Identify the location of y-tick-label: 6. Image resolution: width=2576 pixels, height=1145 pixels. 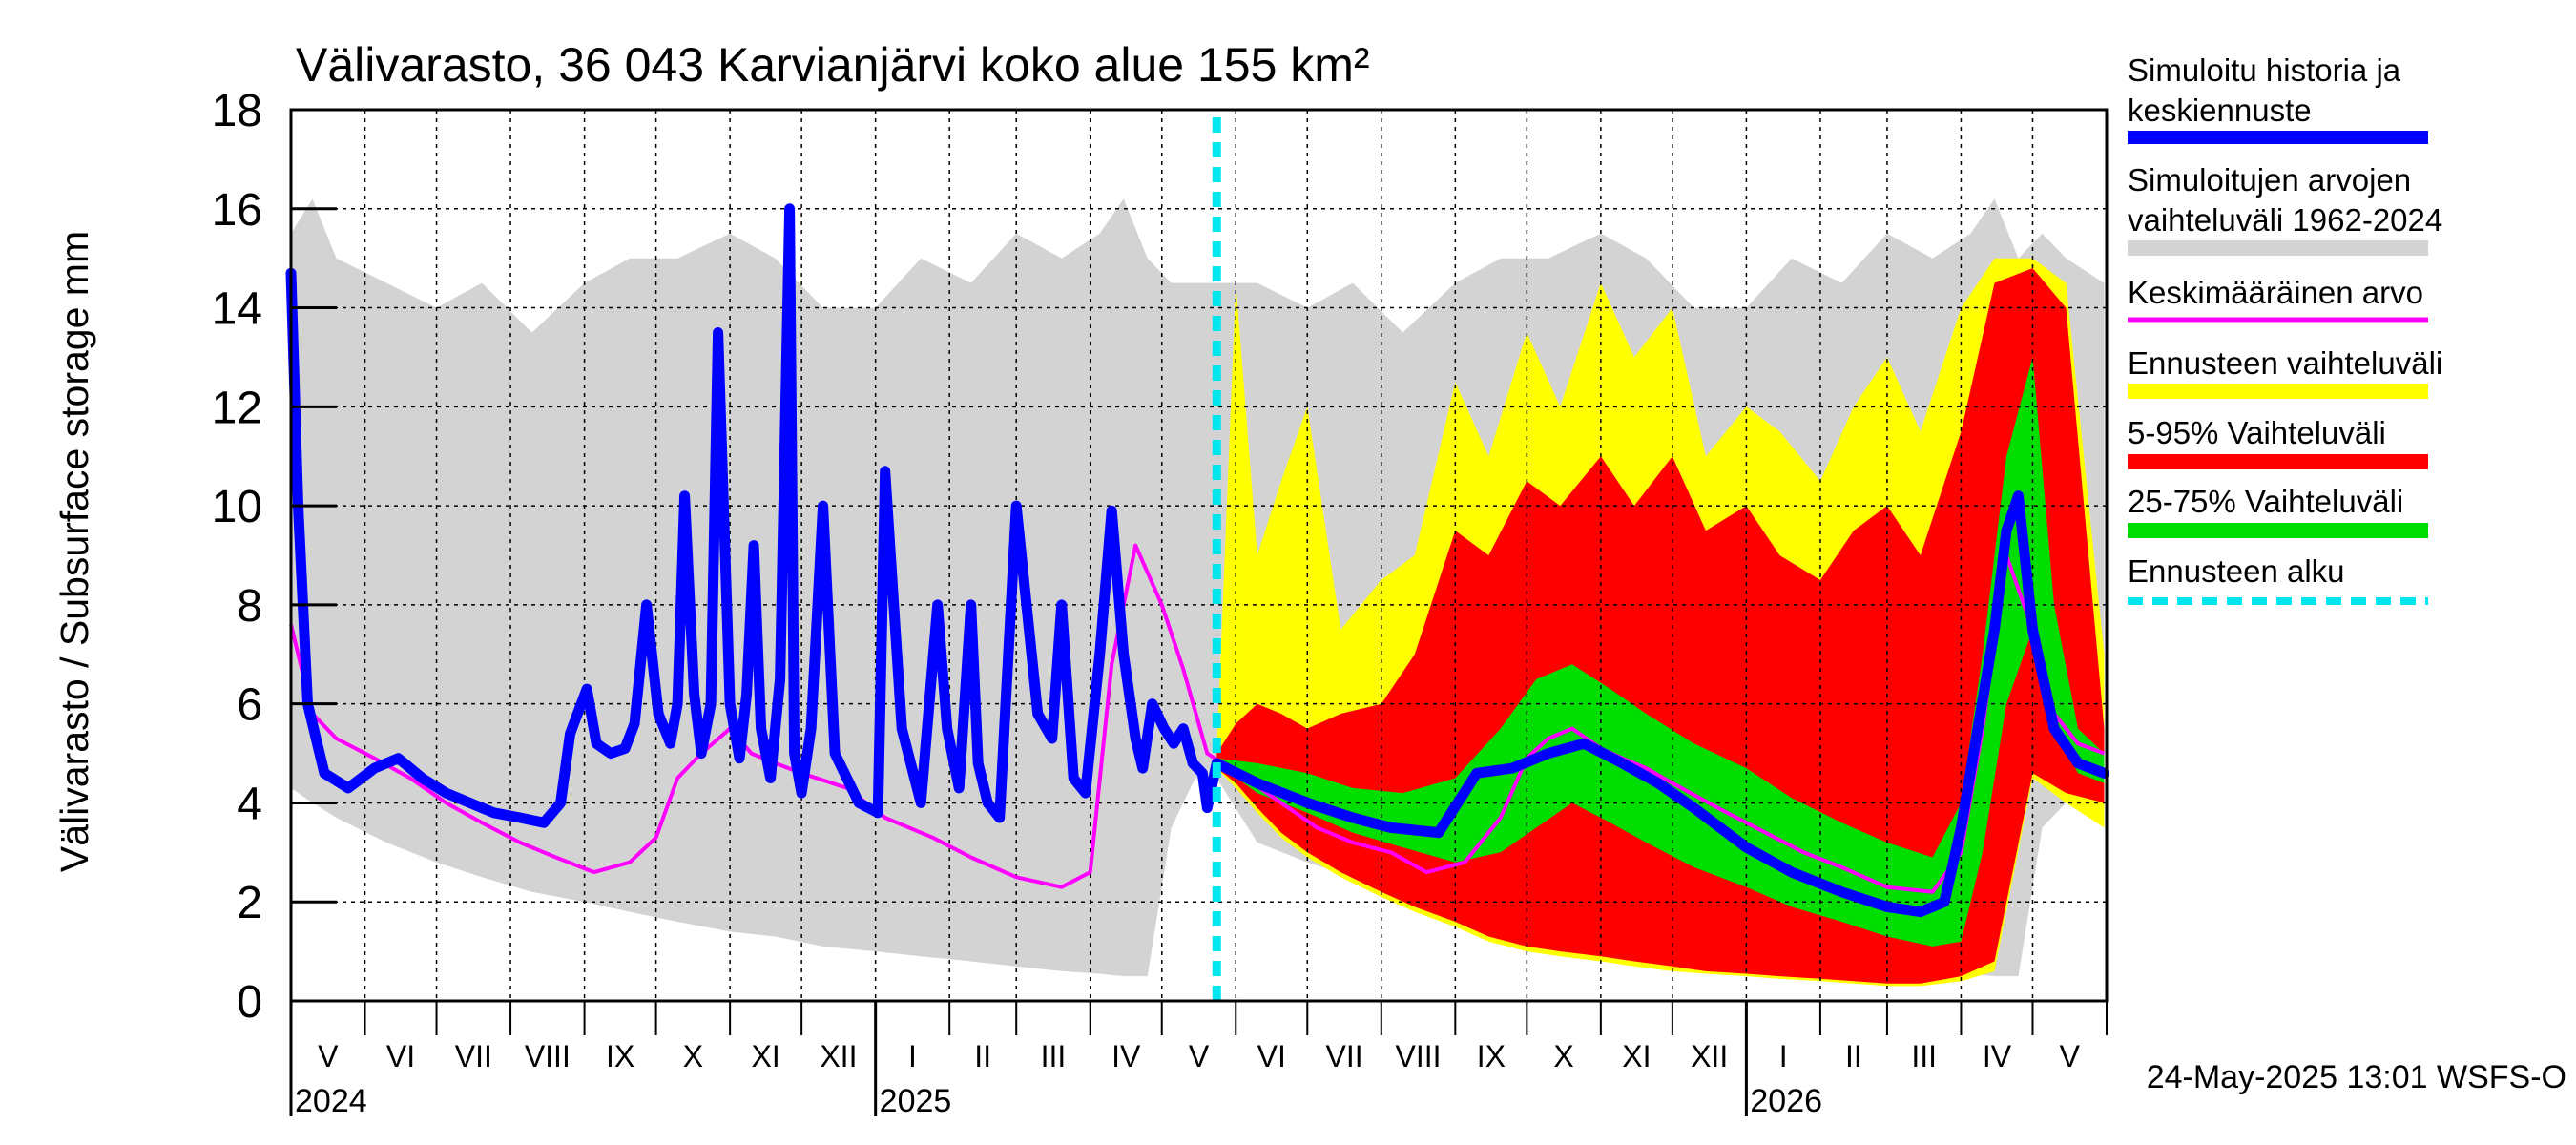
(249, 706).